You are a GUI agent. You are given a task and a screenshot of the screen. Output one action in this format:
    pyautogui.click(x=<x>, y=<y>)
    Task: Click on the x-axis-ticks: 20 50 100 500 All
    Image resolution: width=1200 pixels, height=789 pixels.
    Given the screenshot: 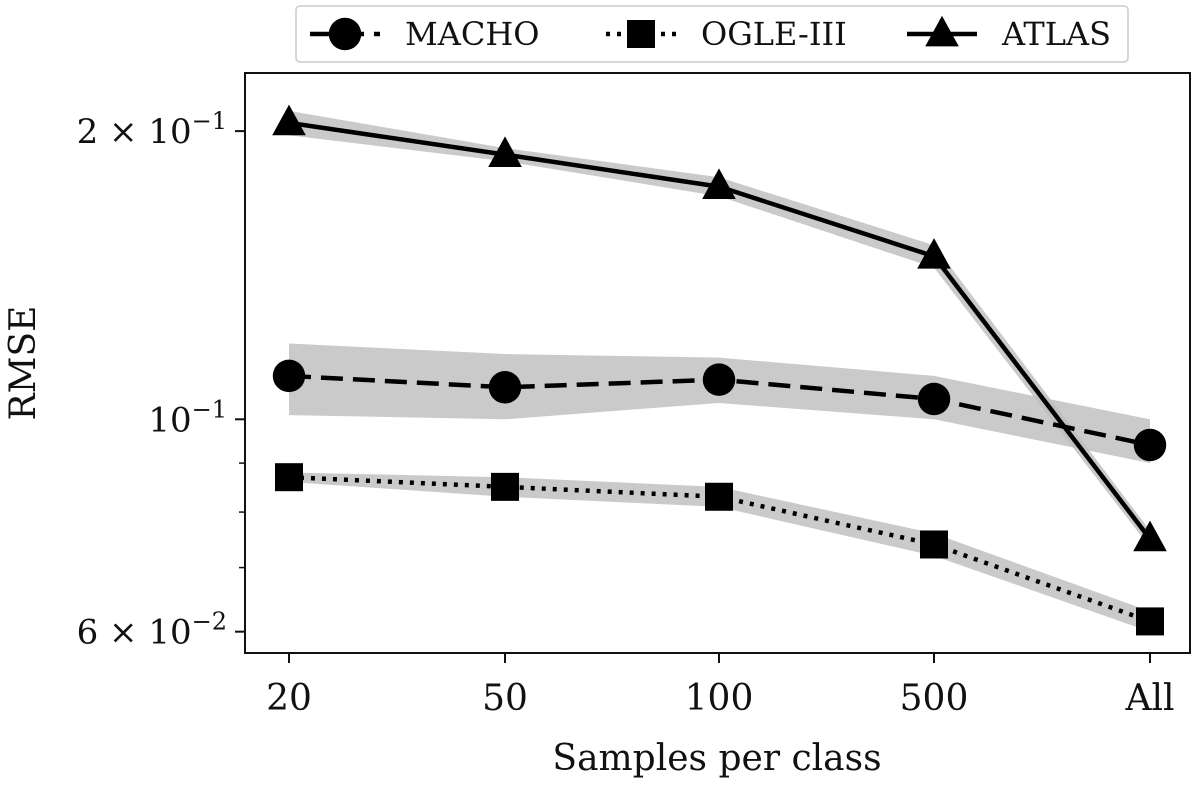 What is the action you would take?
    pyautogui.click(x=720, y=686)
    